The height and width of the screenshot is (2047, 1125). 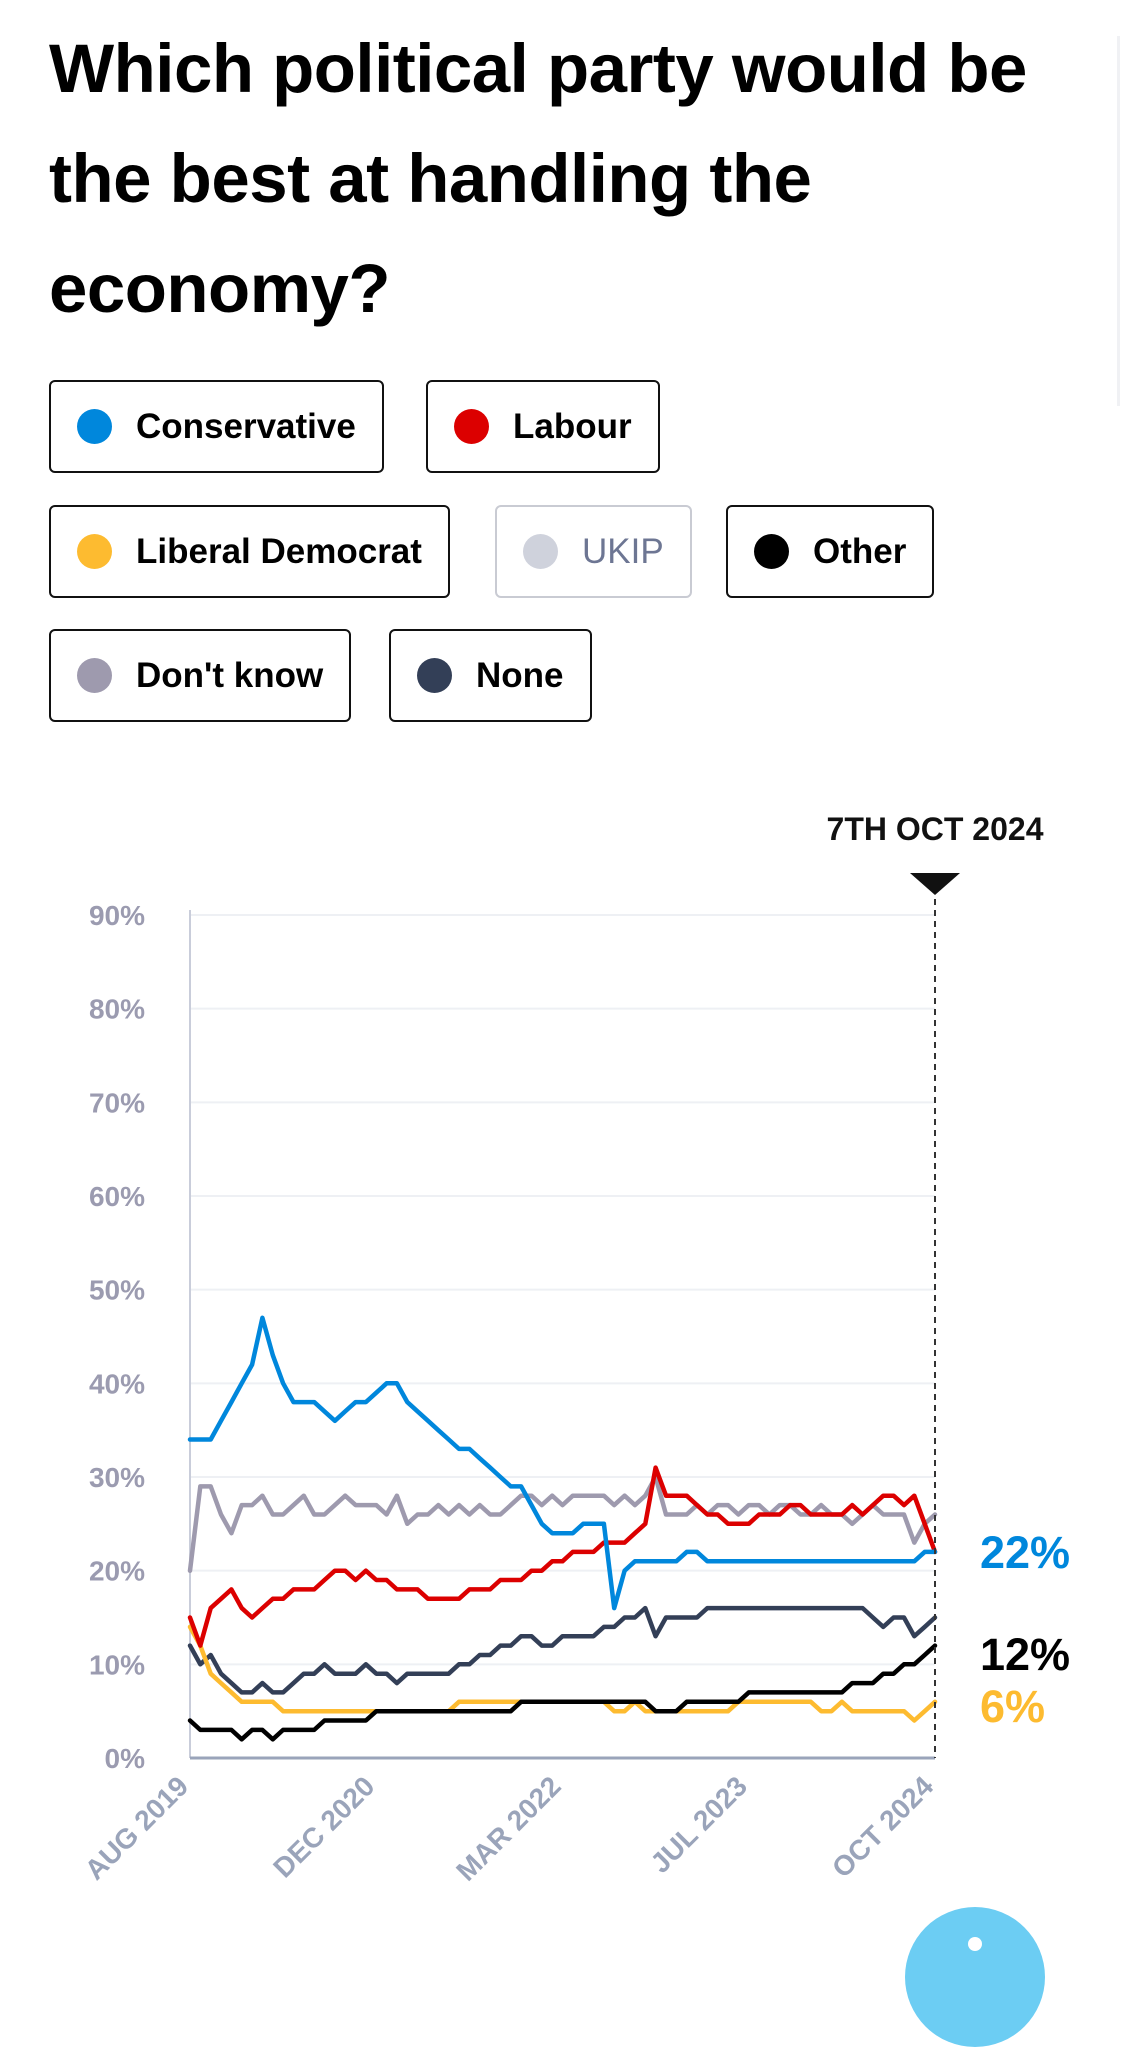 What do you see at coordinates (117, 1664) in the screenshot?
I see `y-tick-label: 10%` at bounding box center [117, 1664].